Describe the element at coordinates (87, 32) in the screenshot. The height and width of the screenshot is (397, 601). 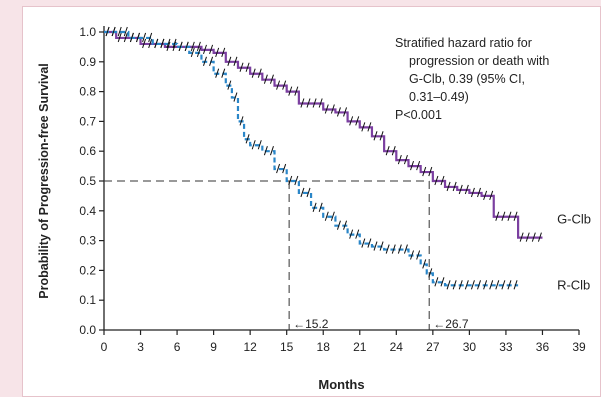
I see `y-tick-label: 1.0` at that location.